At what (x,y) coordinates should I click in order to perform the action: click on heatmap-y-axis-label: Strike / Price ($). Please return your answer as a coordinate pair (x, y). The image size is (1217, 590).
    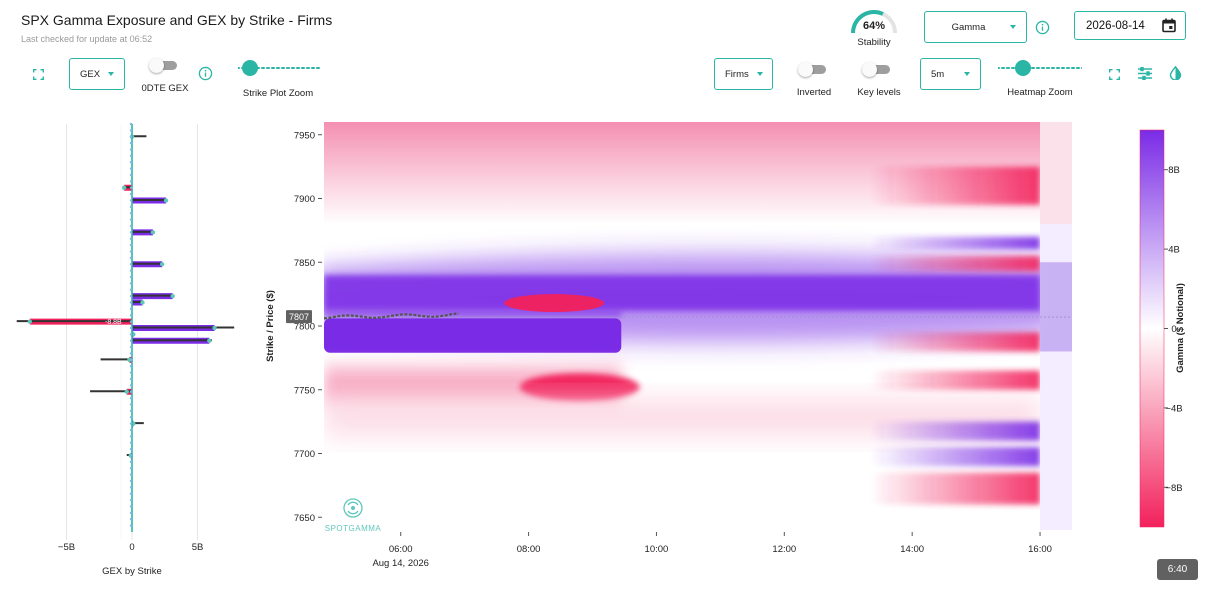
    Looking at the image, I should click on (270, 326).